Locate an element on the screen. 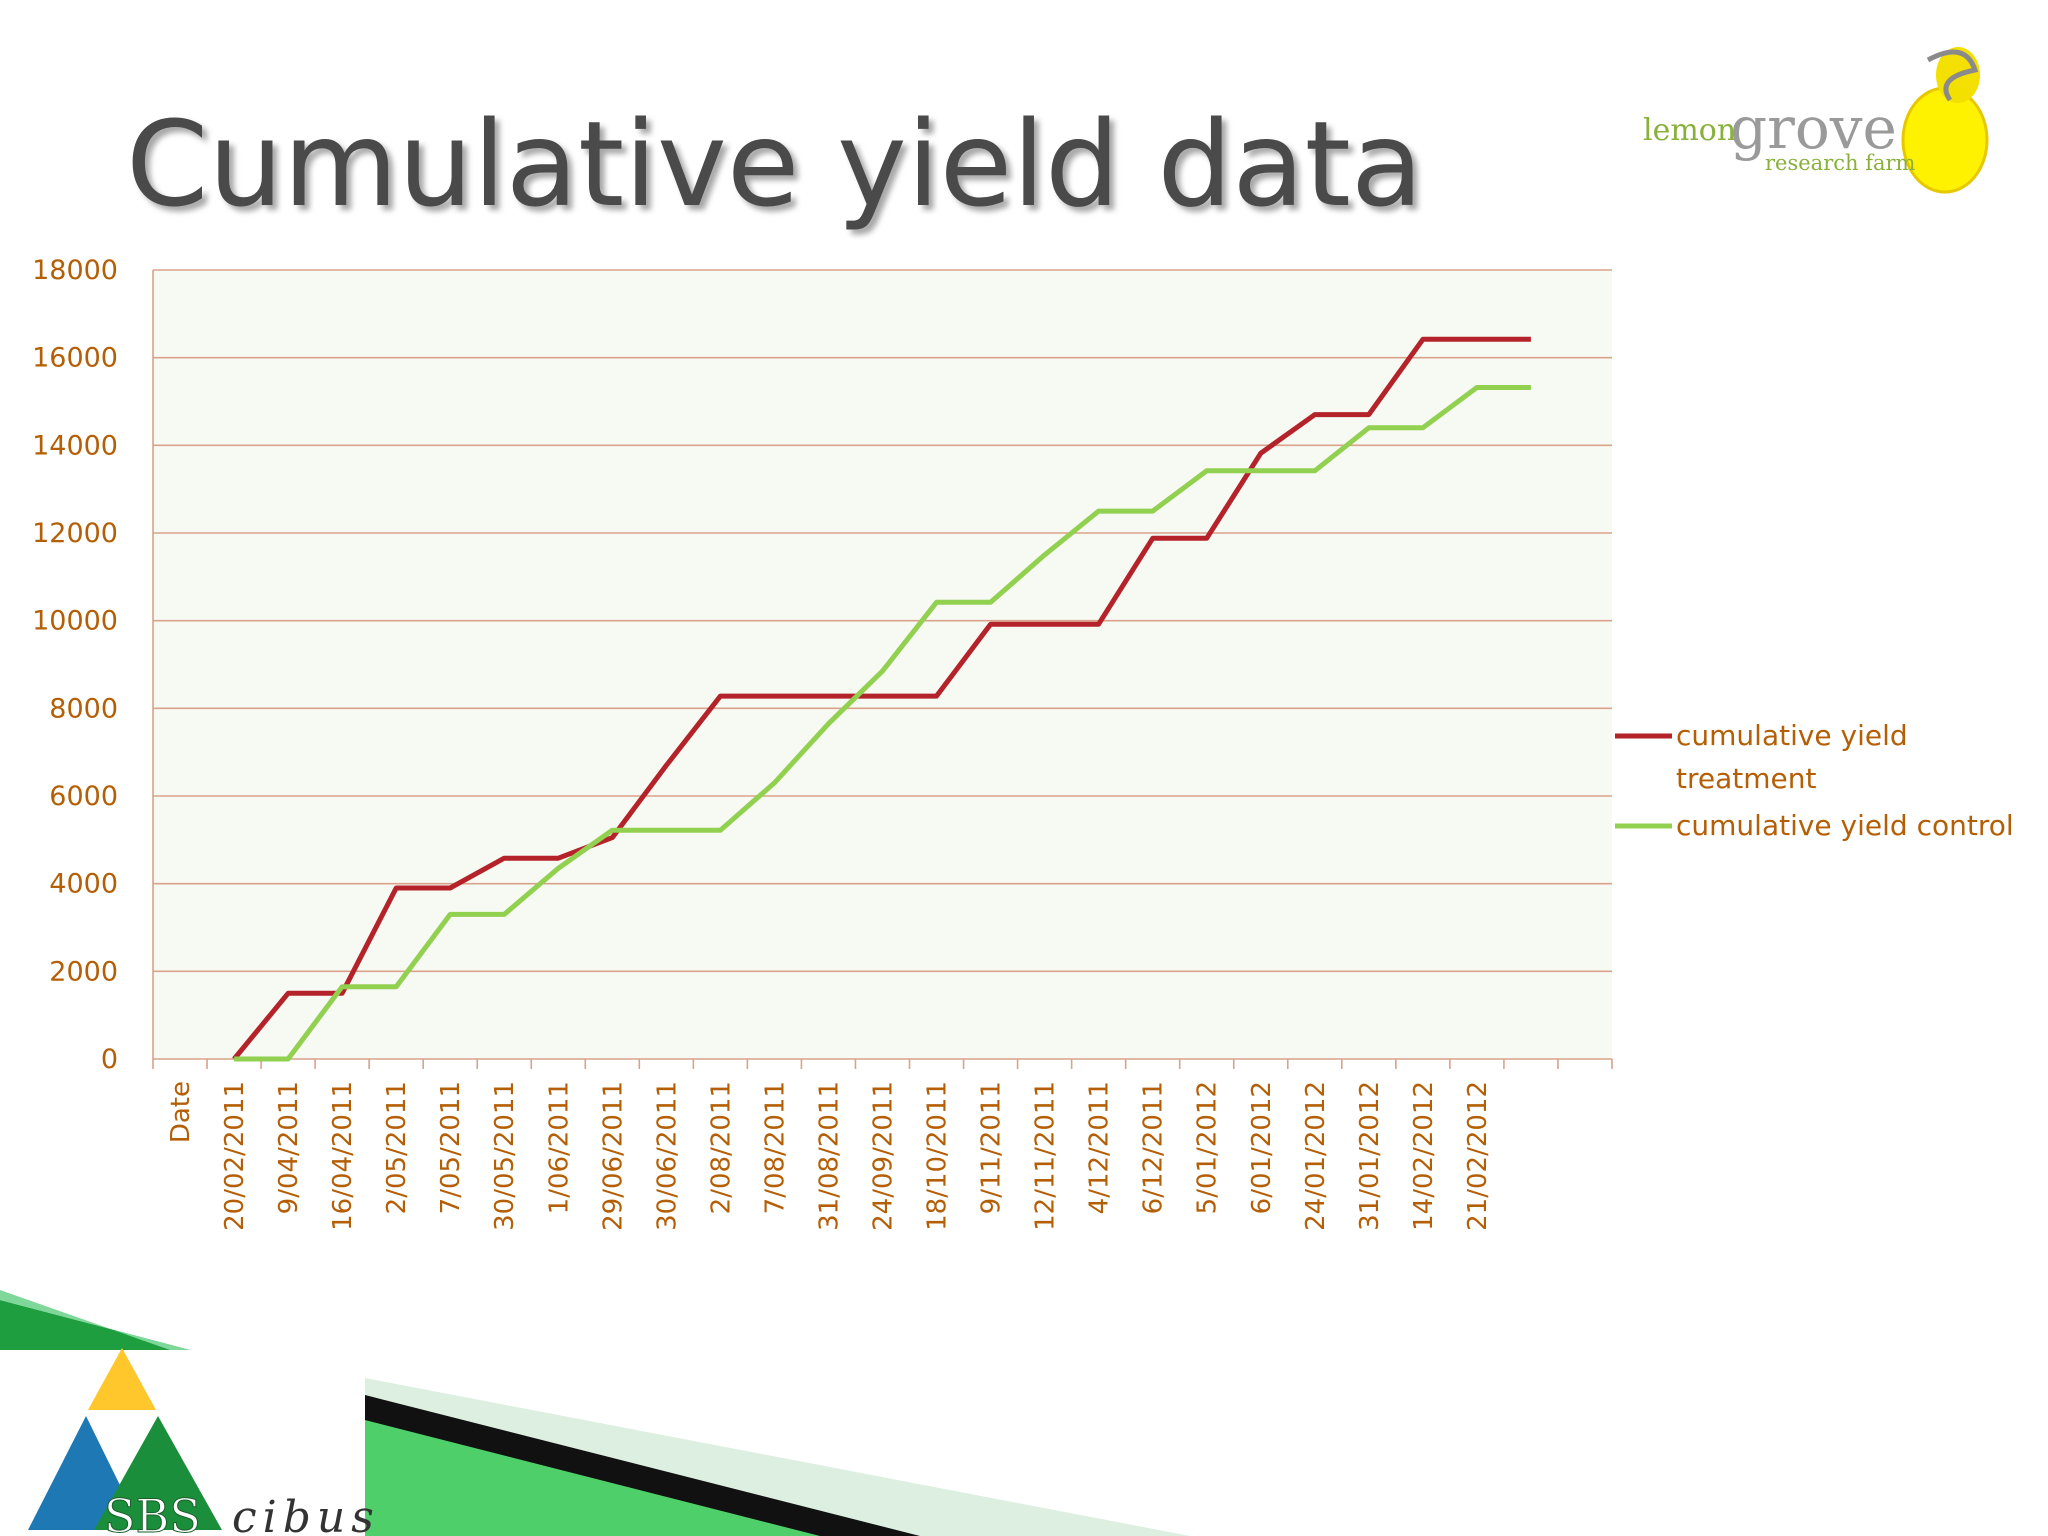 The height and width of the screenshot is (1536, 2048). x-tick-label: 4/12/2011 is located at coordinates (1100, 1147).